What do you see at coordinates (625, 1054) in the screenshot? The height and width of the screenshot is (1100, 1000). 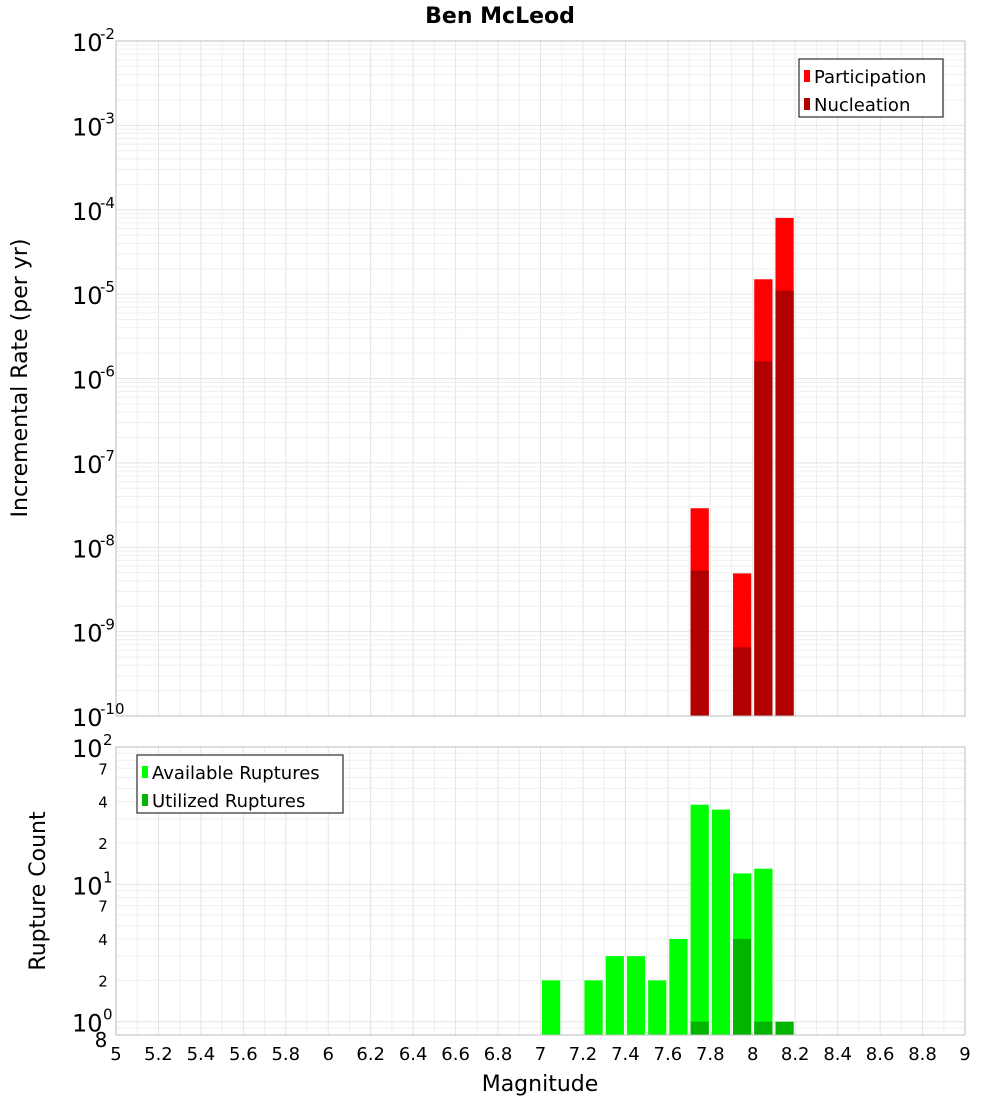 I see `x-tick-label: 7.4` at bounding box center [625, 1054].